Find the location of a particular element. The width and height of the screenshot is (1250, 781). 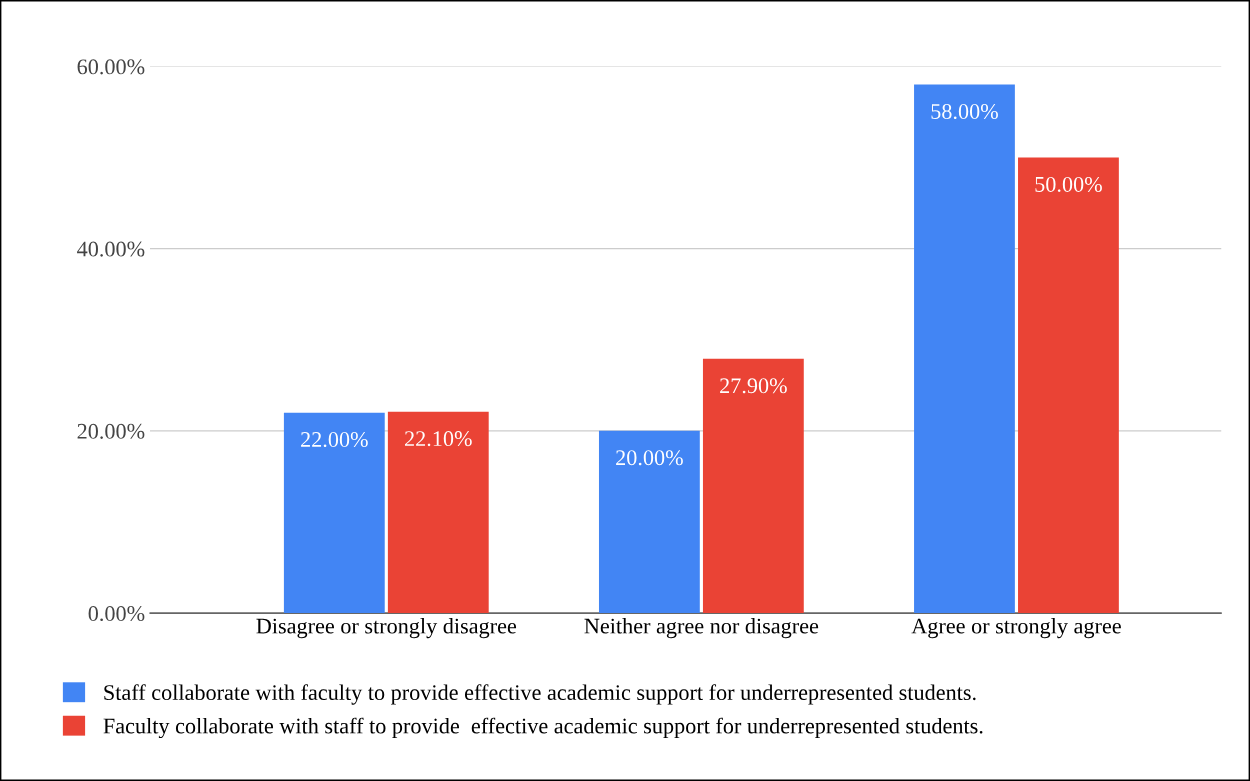

data-label: 58.00% is located at coordinates (964, 111).